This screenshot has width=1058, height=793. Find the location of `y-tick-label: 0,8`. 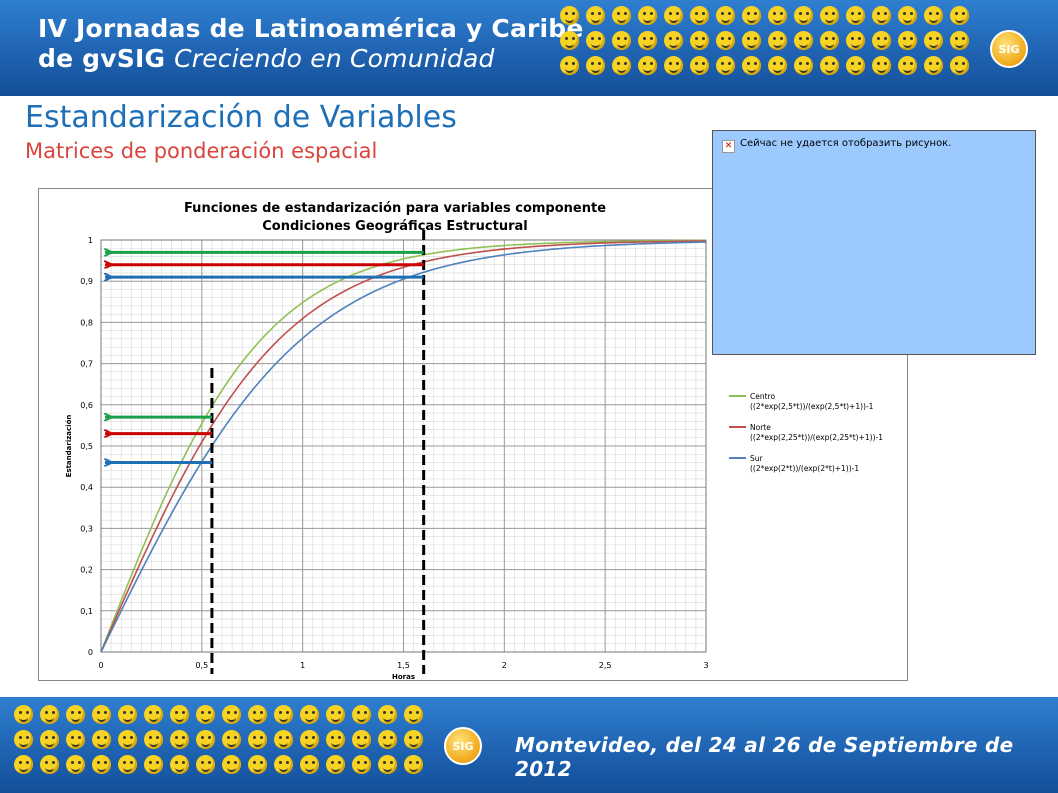

y-tick-label: 0,8 is located at coordinates (86, 322).